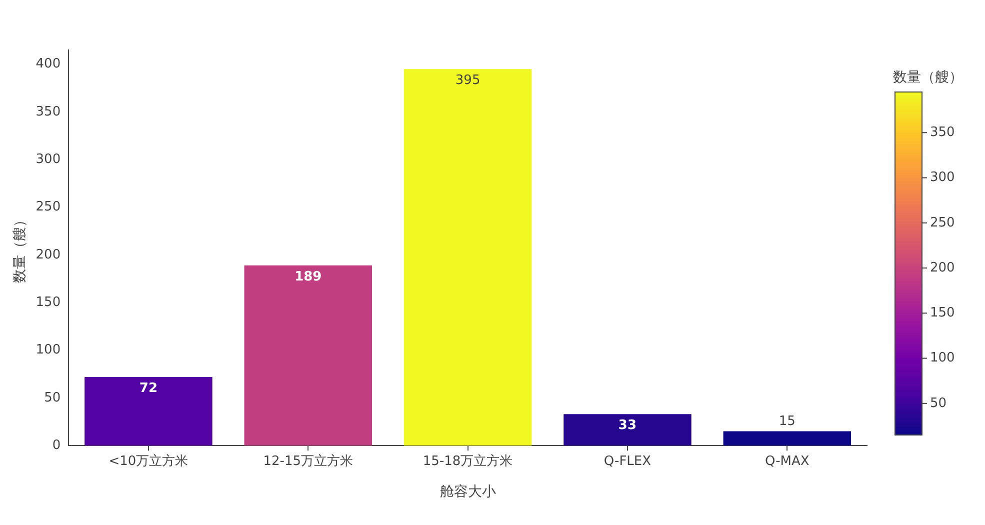  What do you see at coordinates (52, 398) in the screenshot?
I see `y-tick-label: 50` at bounding box center [52, 398].